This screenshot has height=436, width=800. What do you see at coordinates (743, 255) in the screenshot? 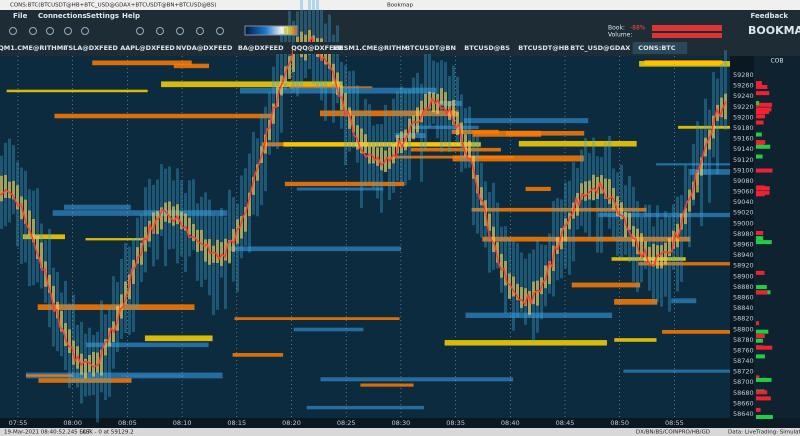
I see `price-label: 58940` at bounding box center [743, 255].